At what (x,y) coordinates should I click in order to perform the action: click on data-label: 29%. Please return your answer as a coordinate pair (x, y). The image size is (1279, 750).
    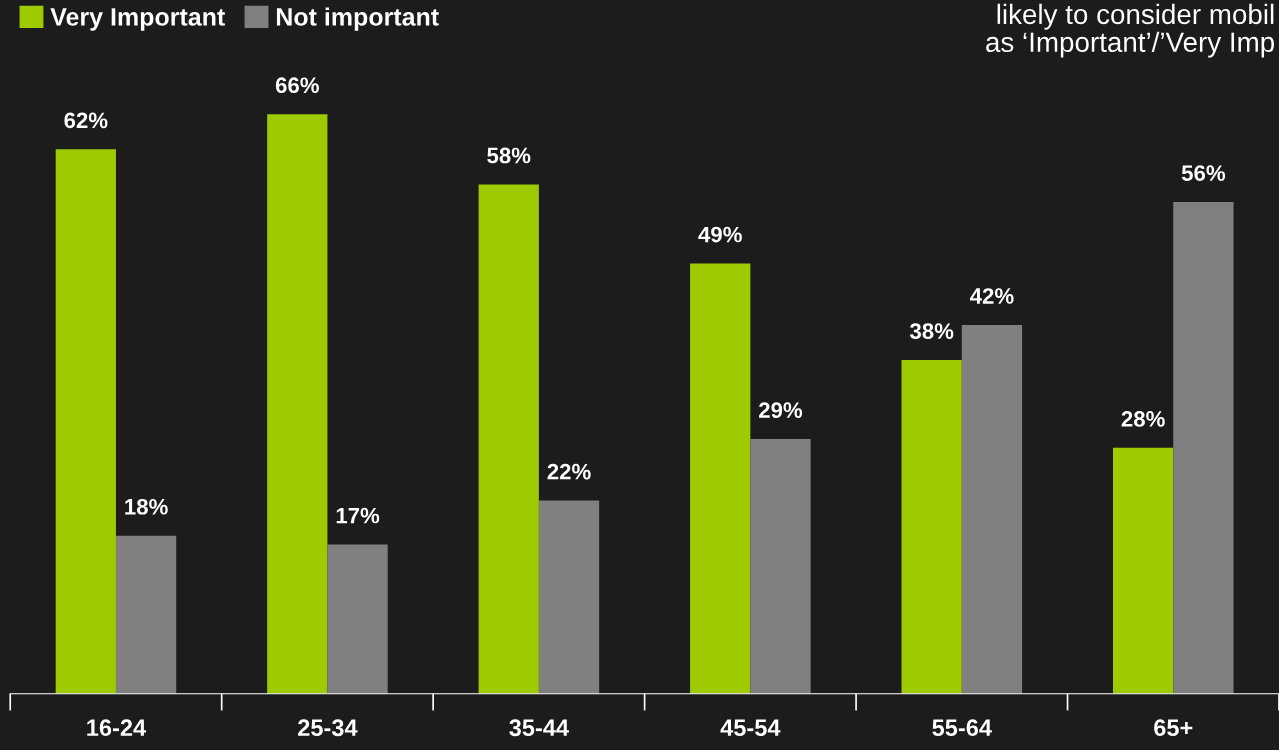
    Looking at the image, I should click on (781, 410).